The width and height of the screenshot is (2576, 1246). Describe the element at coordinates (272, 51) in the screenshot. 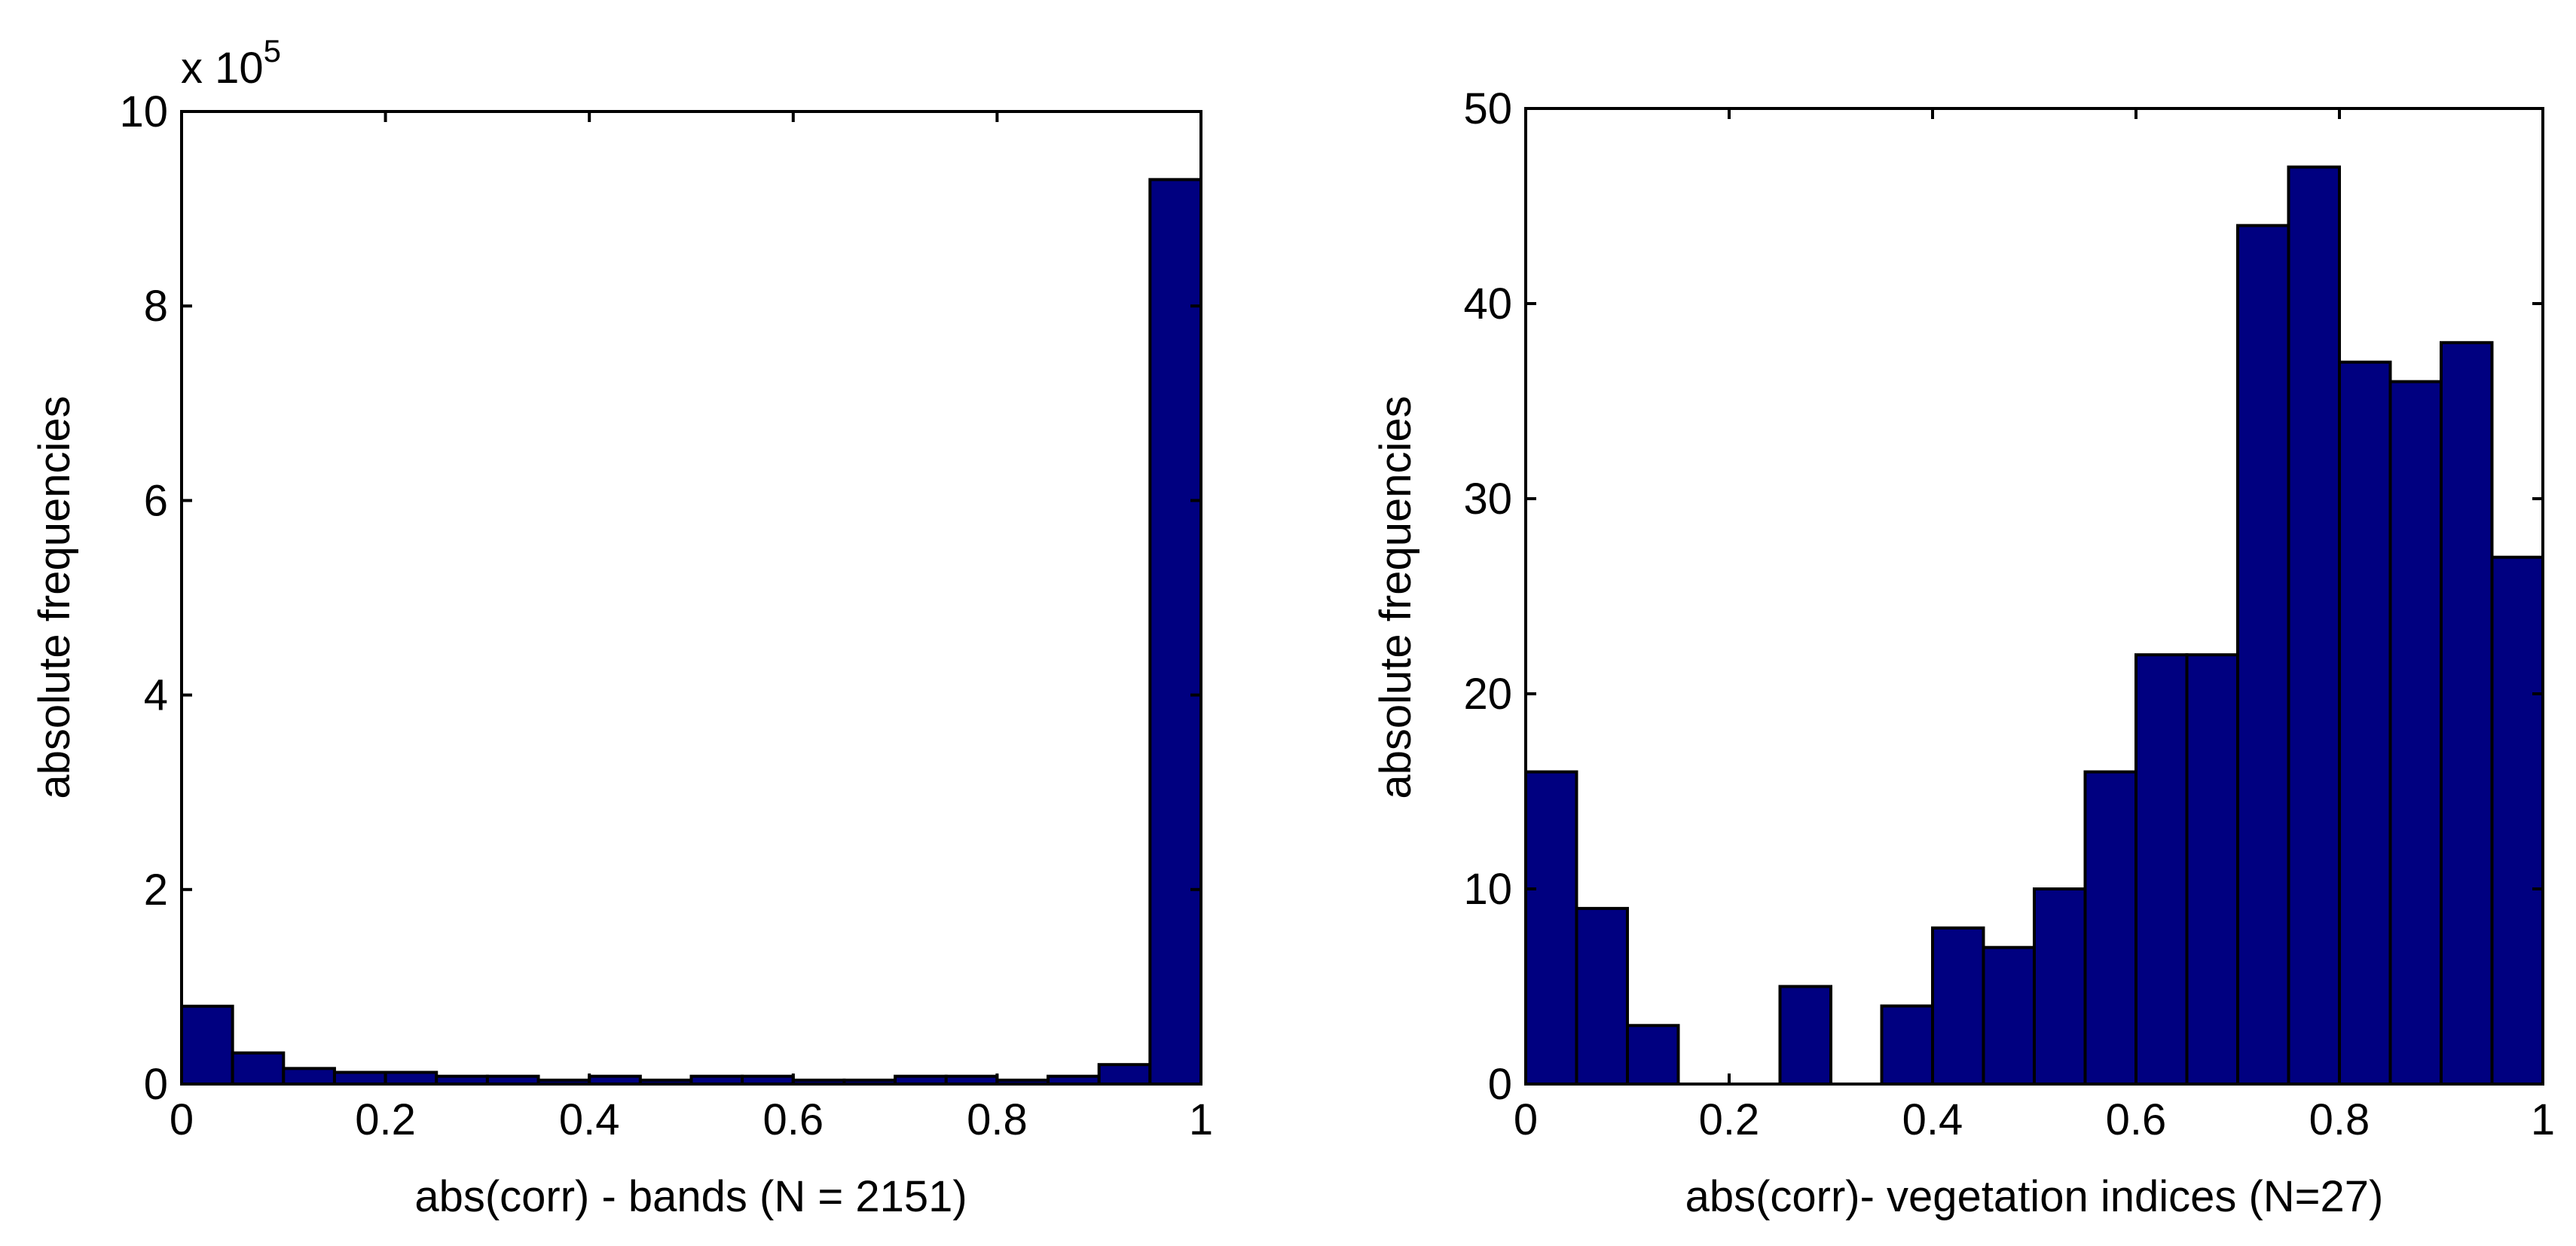

I see `left-y-multiplier-exponent: 5` at that location.